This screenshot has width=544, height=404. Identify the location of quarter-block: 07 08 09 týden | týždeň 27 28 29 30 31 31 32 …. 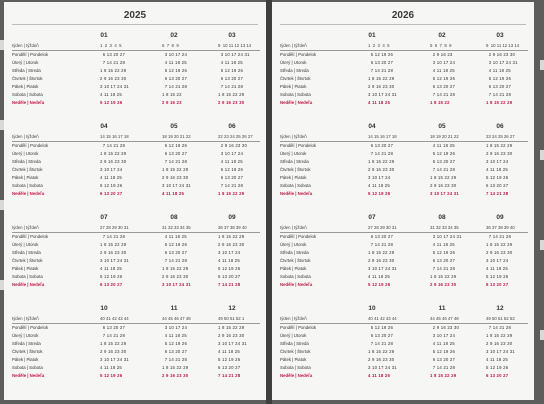
(135, 259).